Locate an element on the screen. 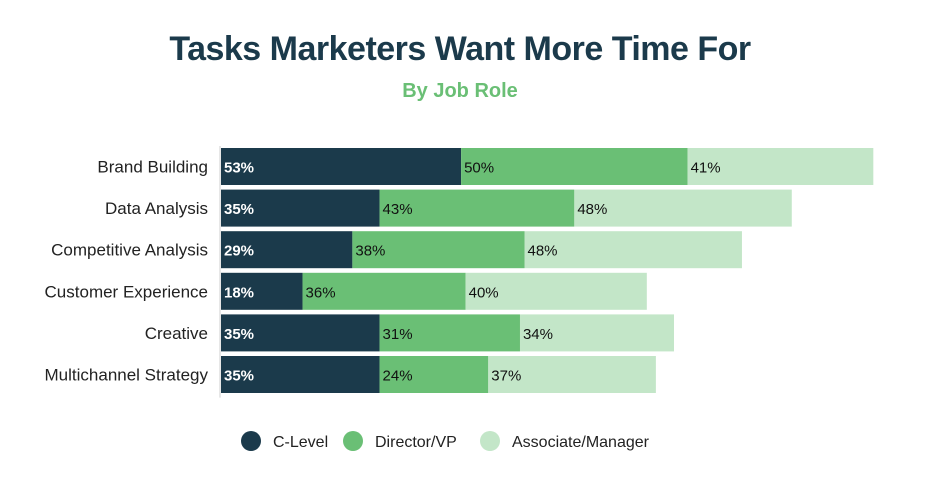 The height and width of the screenshot is (487, 948). data-label: 18% is located at coordinates (239, 292).